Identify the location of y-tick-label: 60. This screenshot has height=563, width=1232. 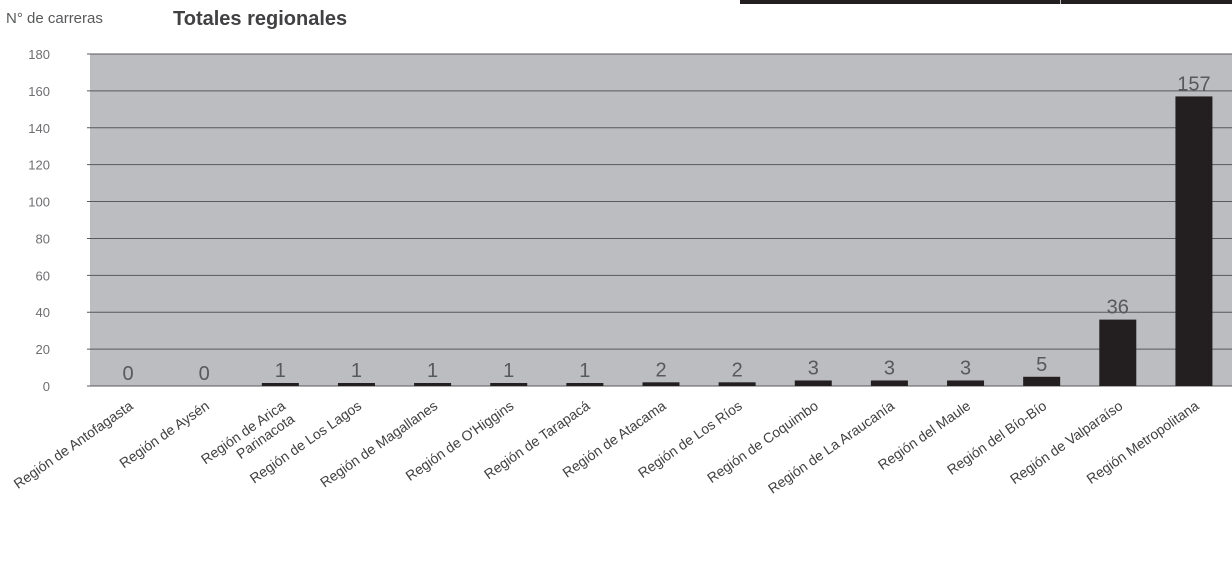
(43, 275).